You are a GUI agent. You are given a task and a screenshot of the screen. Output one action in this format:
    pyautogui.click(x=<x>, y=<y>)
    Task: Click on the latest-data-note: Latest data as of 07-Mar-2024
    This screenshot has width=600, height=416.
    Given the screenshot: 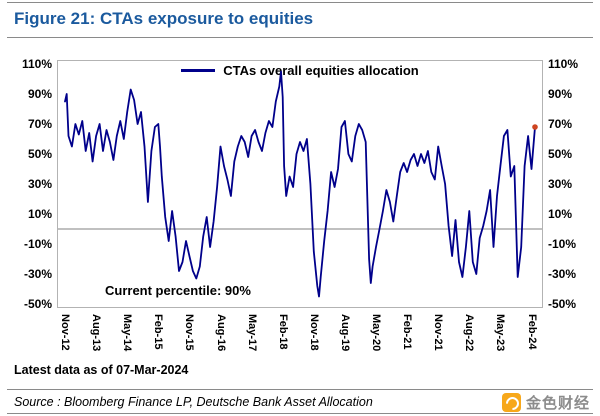 What is the action you would take?
    pyautogui.click(x=101, y=370)
    